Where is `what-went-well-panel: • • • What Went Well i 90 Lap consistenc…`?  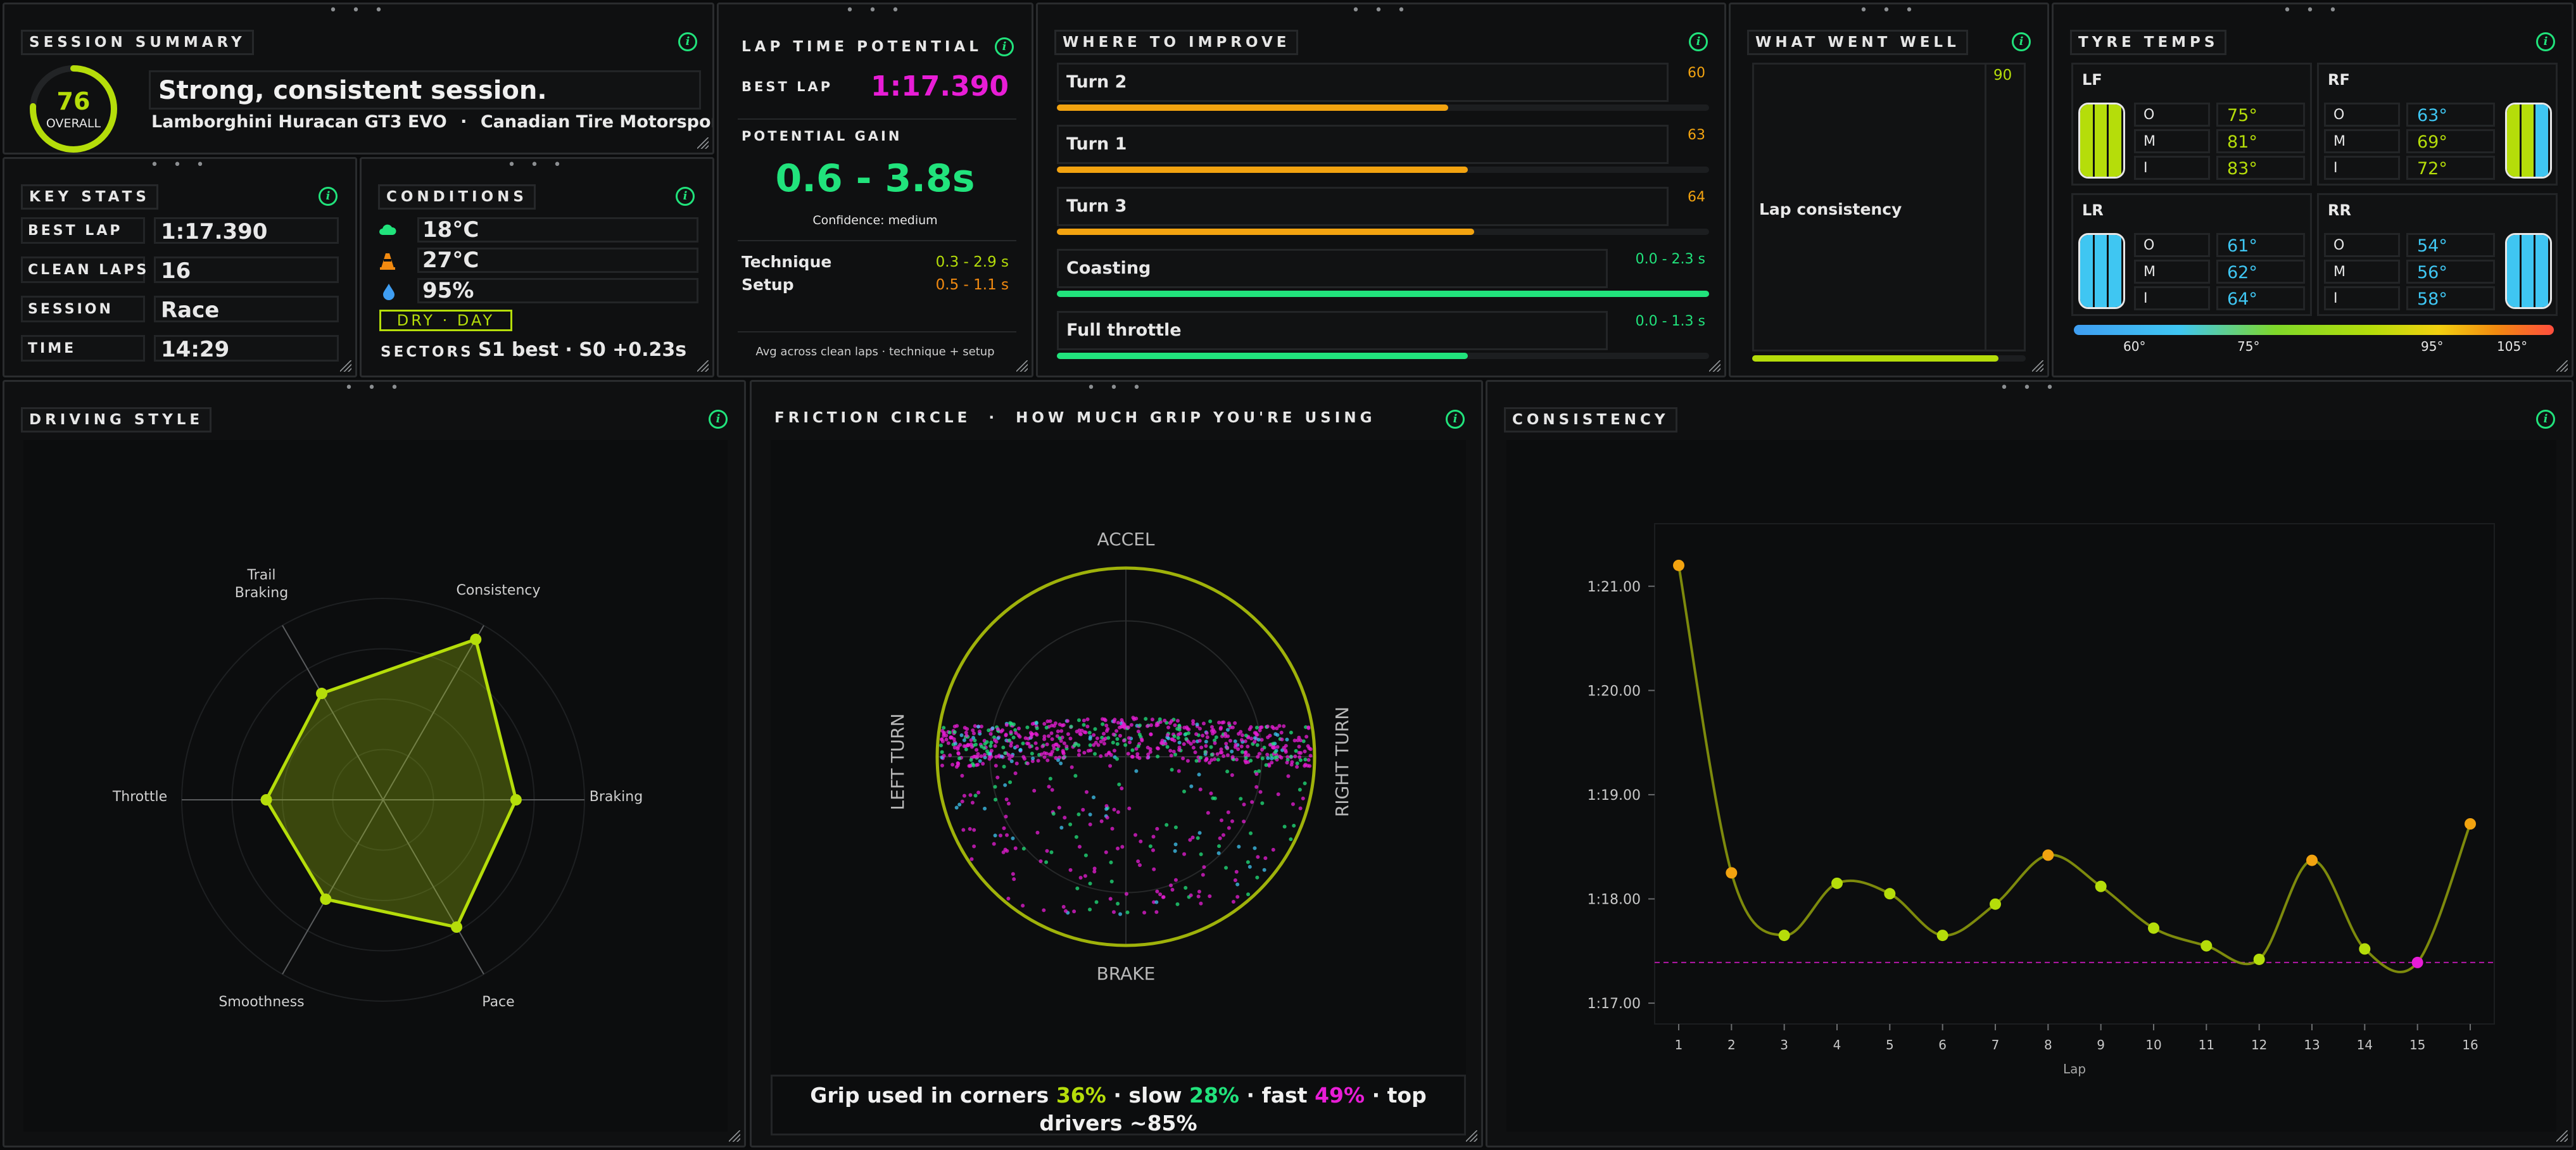
what-went-well-panel: • • • What Went Well i 90 Lap consistenc… is located at coordinates (1889, 190).